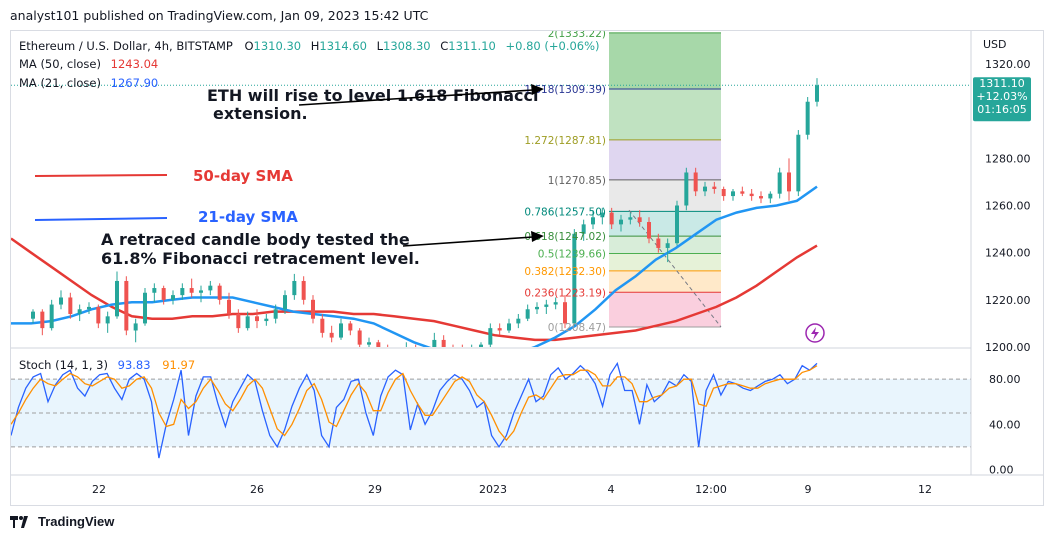 This screenshot has width=1052, height=542. Describe the element at coordinates (815, 333) in the screenshot. I see `lightning-icon` at that location.